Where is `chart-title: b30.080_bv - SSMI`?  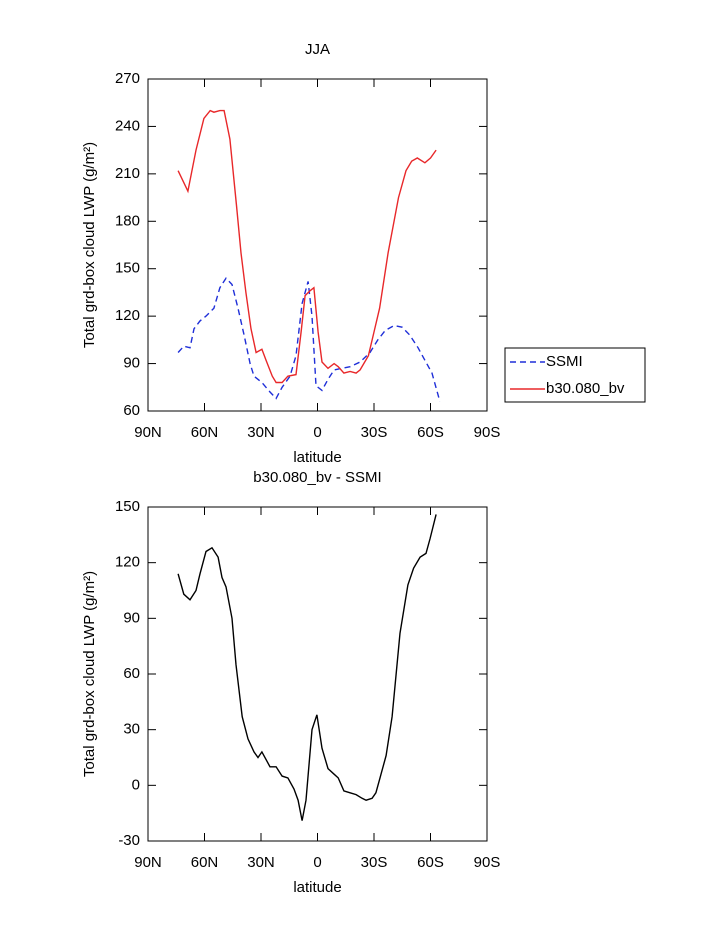 chart-title: b30.080_bv - SSMI is located at coordinates (317, 477).